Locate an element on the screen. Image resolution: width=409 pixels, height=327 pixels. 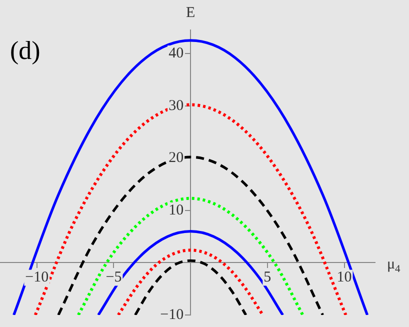
y-axis-title: E is located at coordinates (191, 12).